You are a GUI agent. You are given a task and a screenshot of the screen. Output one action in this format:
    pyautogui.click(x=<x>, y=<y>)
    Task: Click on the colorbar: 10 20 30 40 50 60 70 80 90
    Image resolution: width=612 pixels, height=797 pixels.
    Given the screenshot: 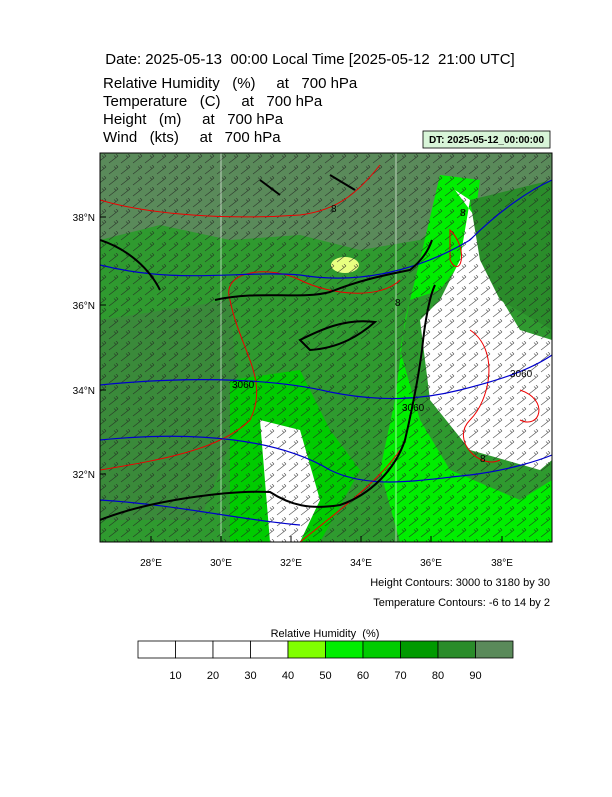 What is the action you would take?
    pyautogui.click(x=325, y=661)
    